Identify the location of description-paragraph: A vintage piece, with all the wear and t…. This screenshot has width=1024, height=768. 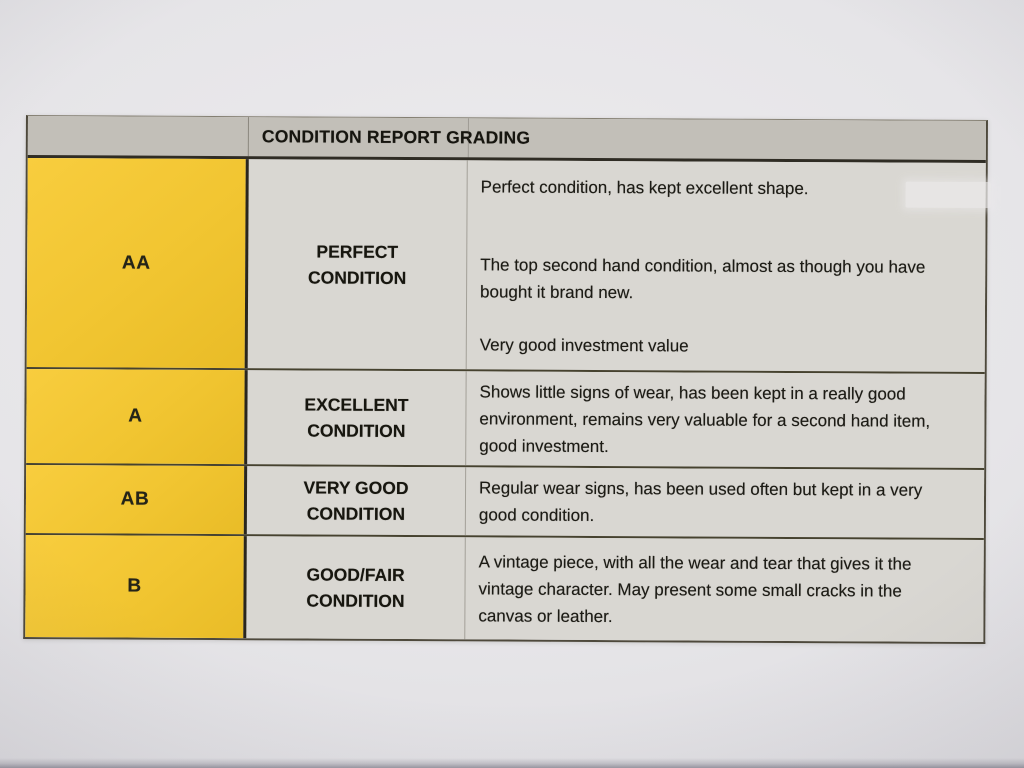
(695, 588).